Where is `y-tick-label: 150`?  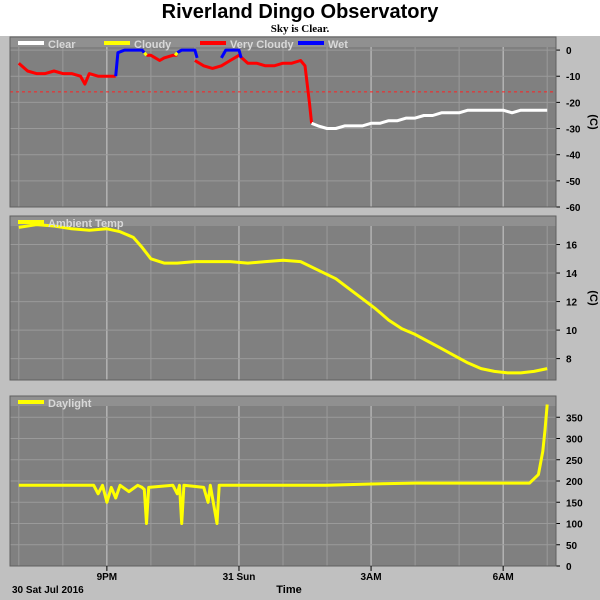 y-tick-label: 150 is located at coordinates (574, 503).